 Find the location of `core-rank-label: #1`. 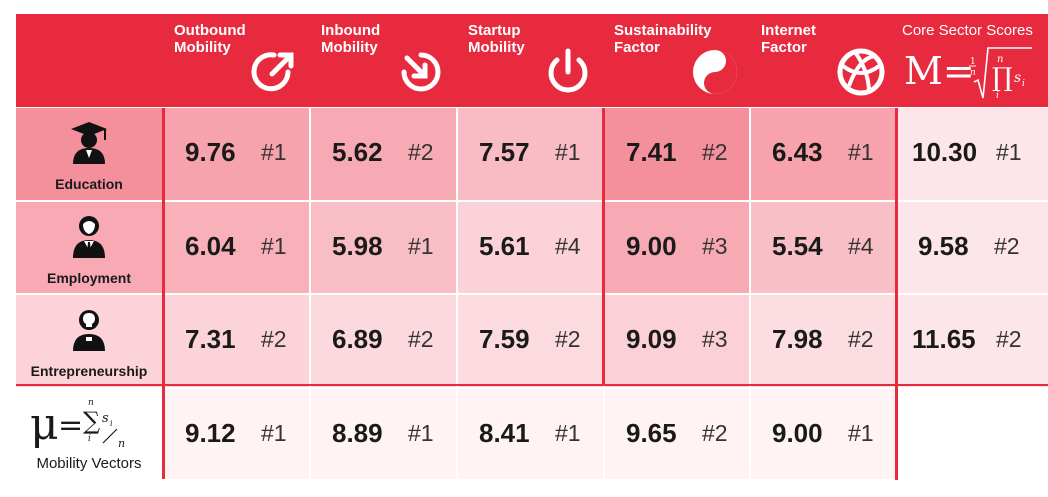

core-rank-label: #1 is located at coordinates (1009, 152).